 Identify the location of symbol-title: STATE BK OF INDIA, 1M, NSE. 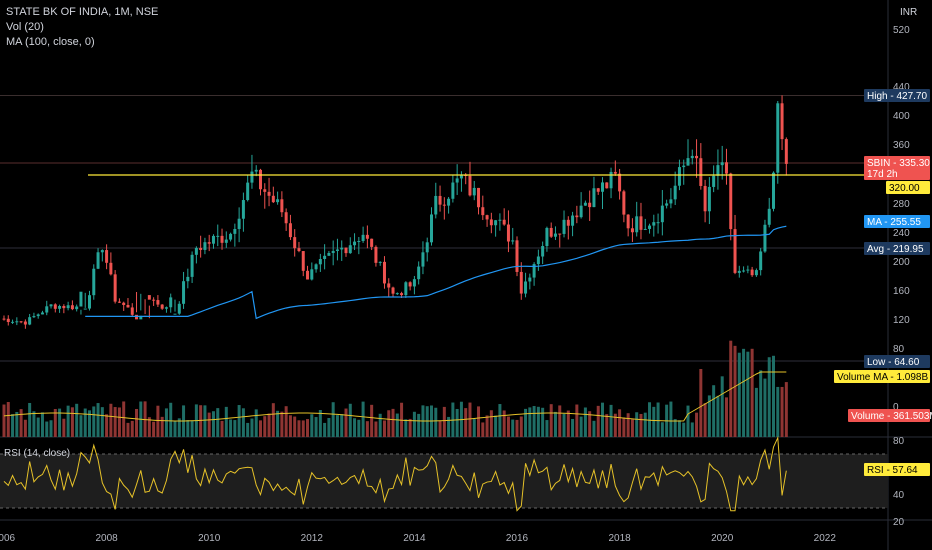
(82, 12).